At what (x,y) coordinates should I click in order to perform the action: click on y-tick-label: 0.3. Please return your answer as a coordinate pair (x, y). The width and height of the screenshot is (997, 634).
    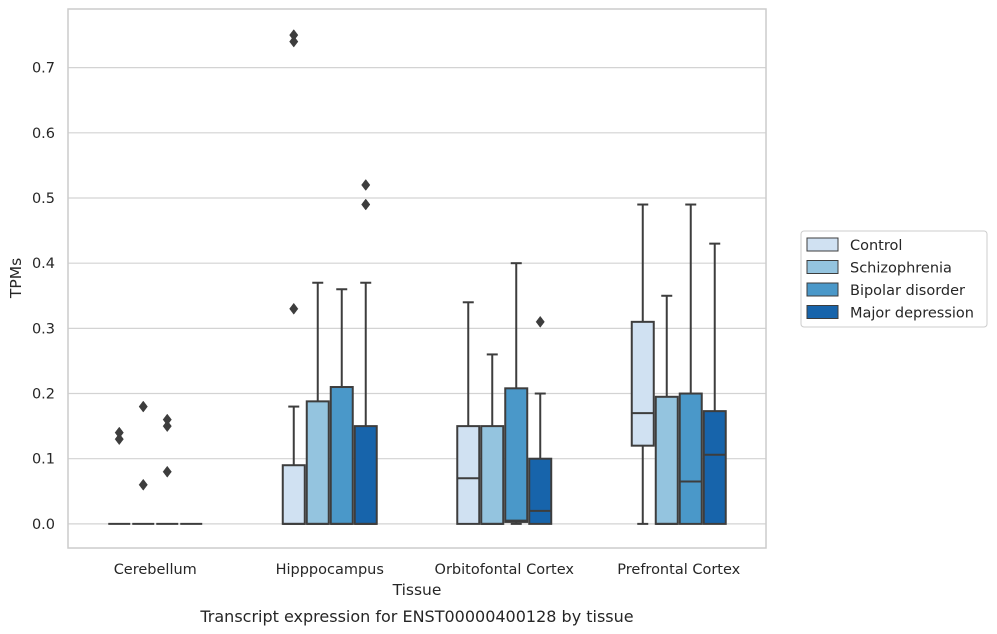
    Looking at the image, I should click on (43, 329).